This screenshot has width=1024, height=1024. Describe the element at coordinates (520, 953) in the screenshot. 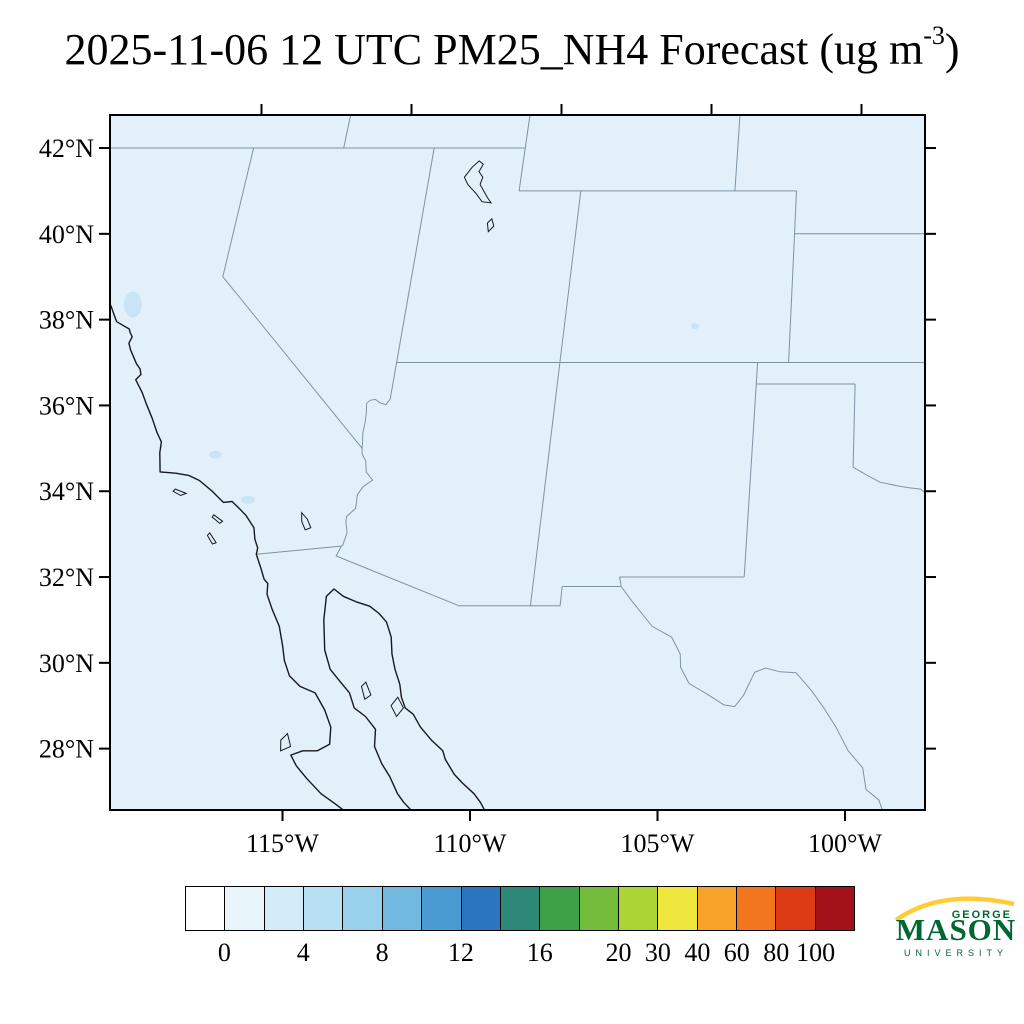

I see `colorbar-labels: 0 4 8 12 16 20 30 40 60 80 100` at that location.